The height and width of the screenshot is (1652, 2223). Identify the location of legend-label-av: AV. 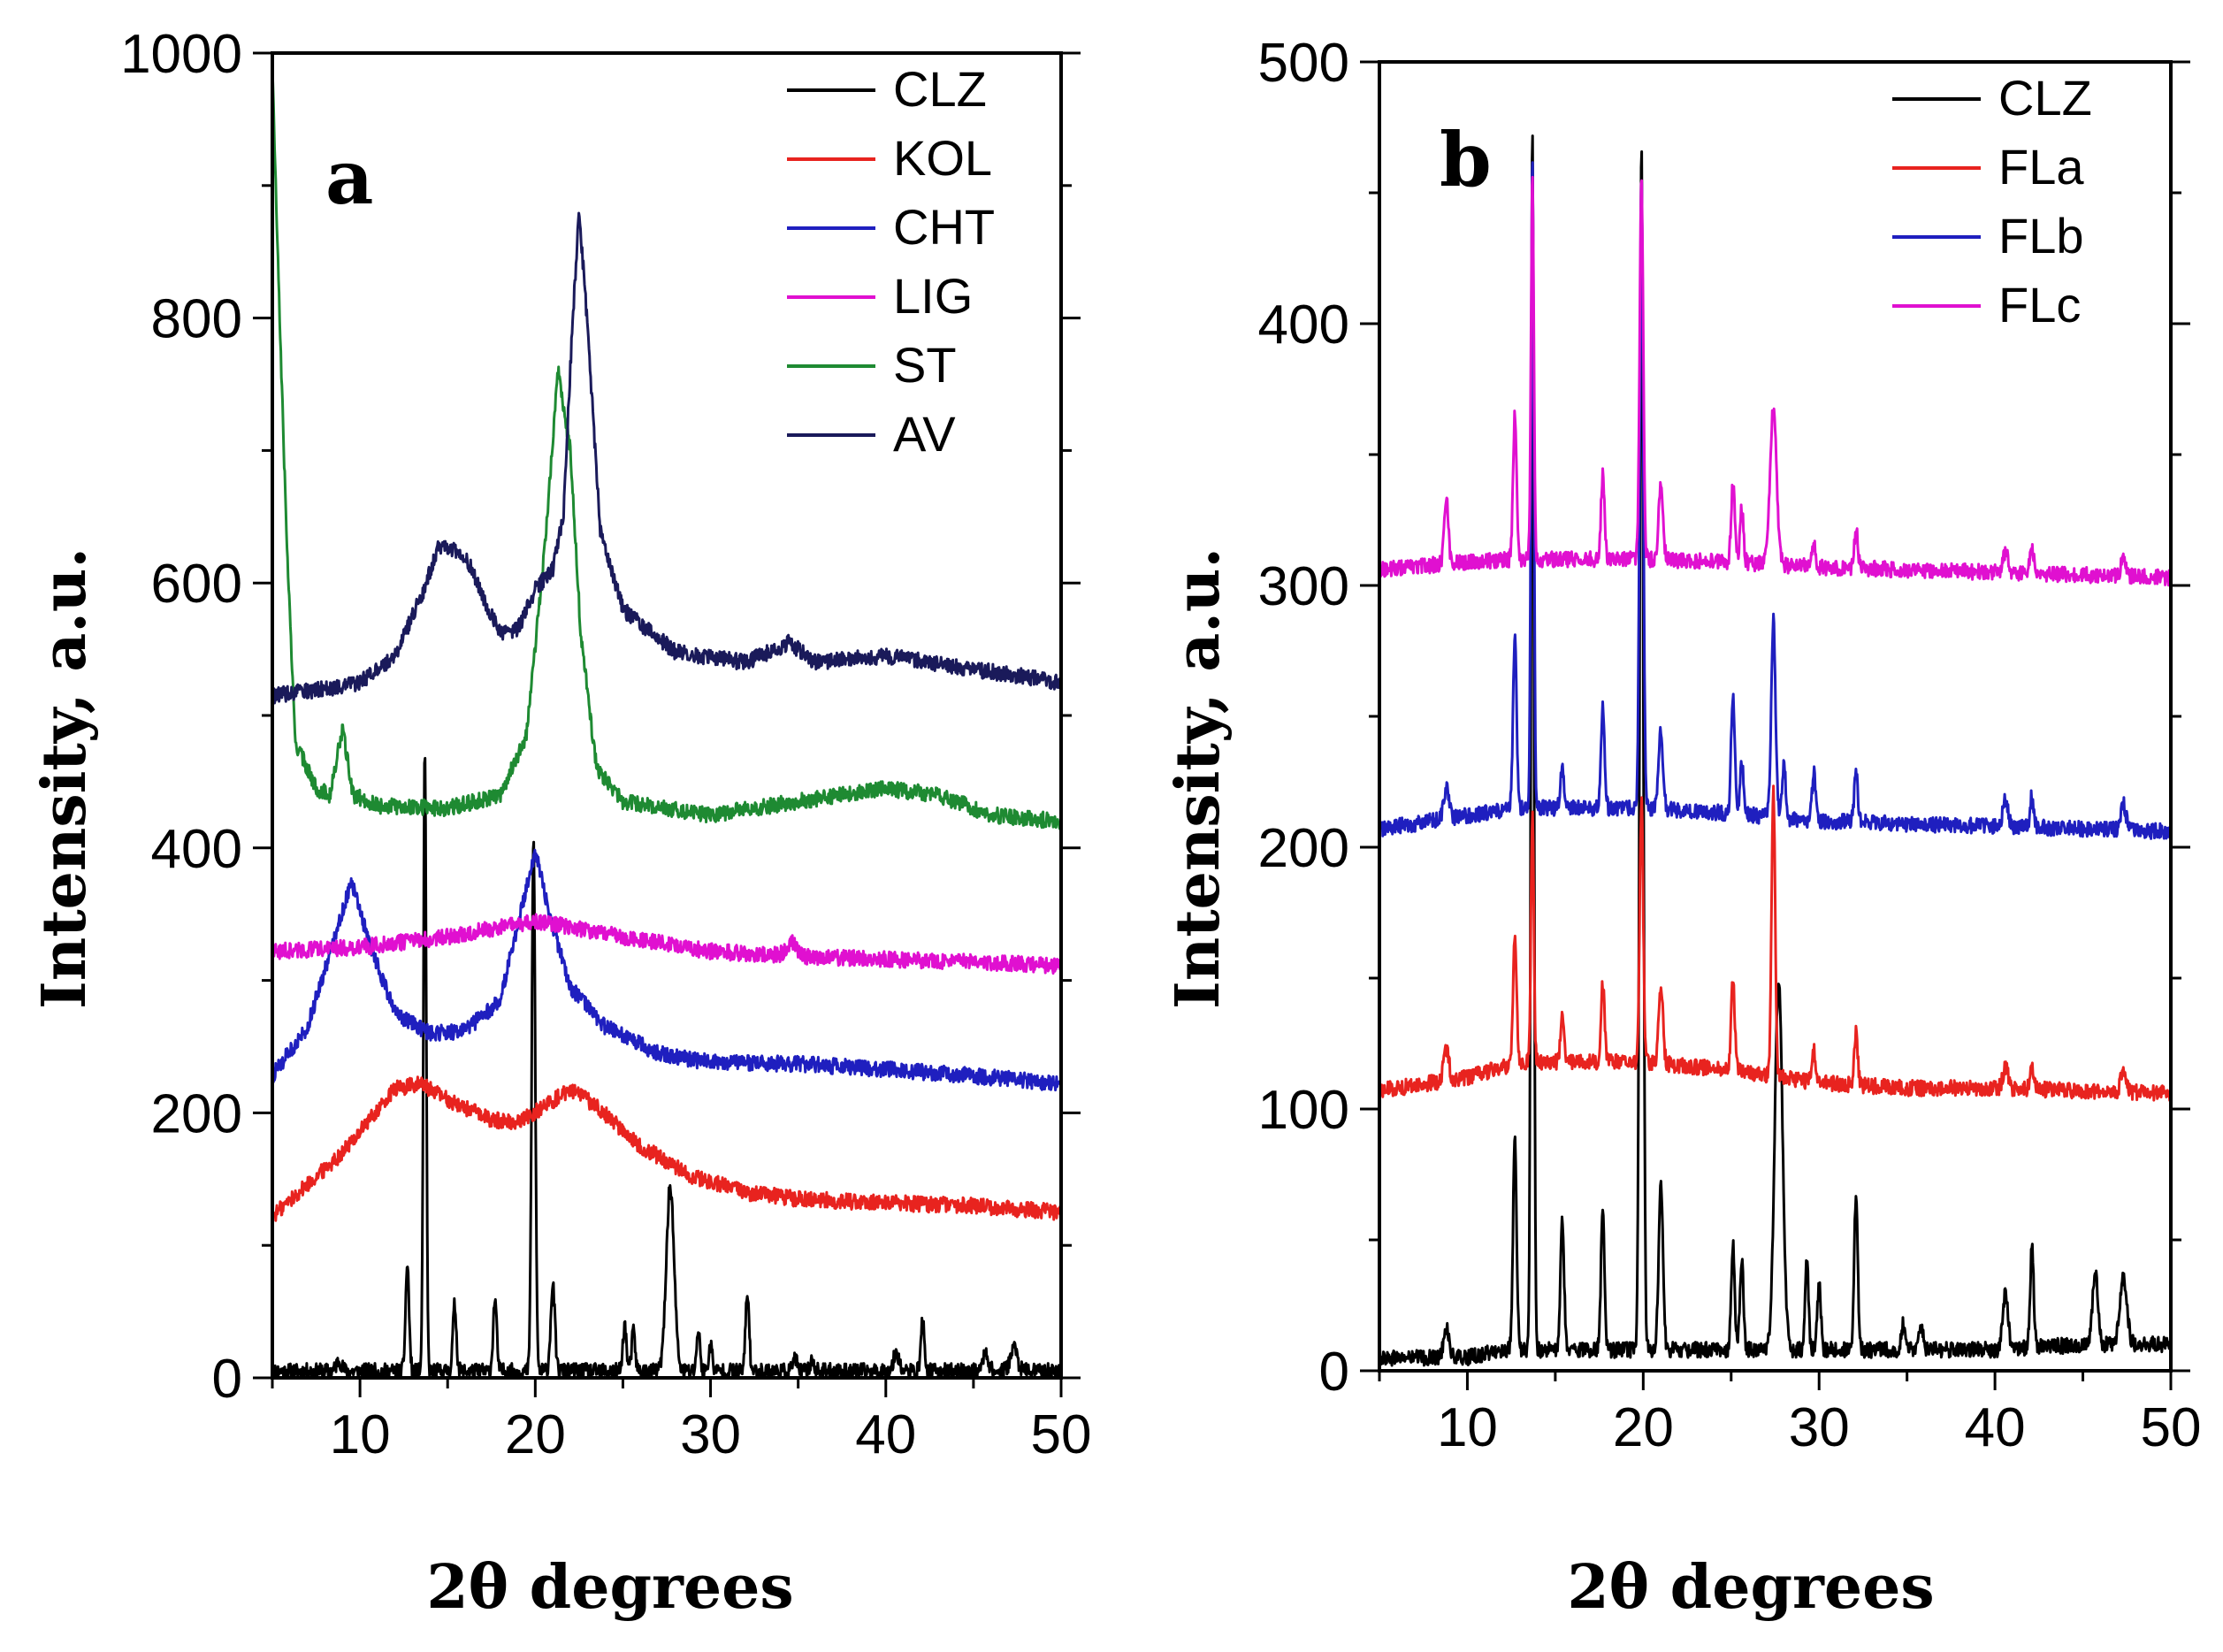
(924, 434).